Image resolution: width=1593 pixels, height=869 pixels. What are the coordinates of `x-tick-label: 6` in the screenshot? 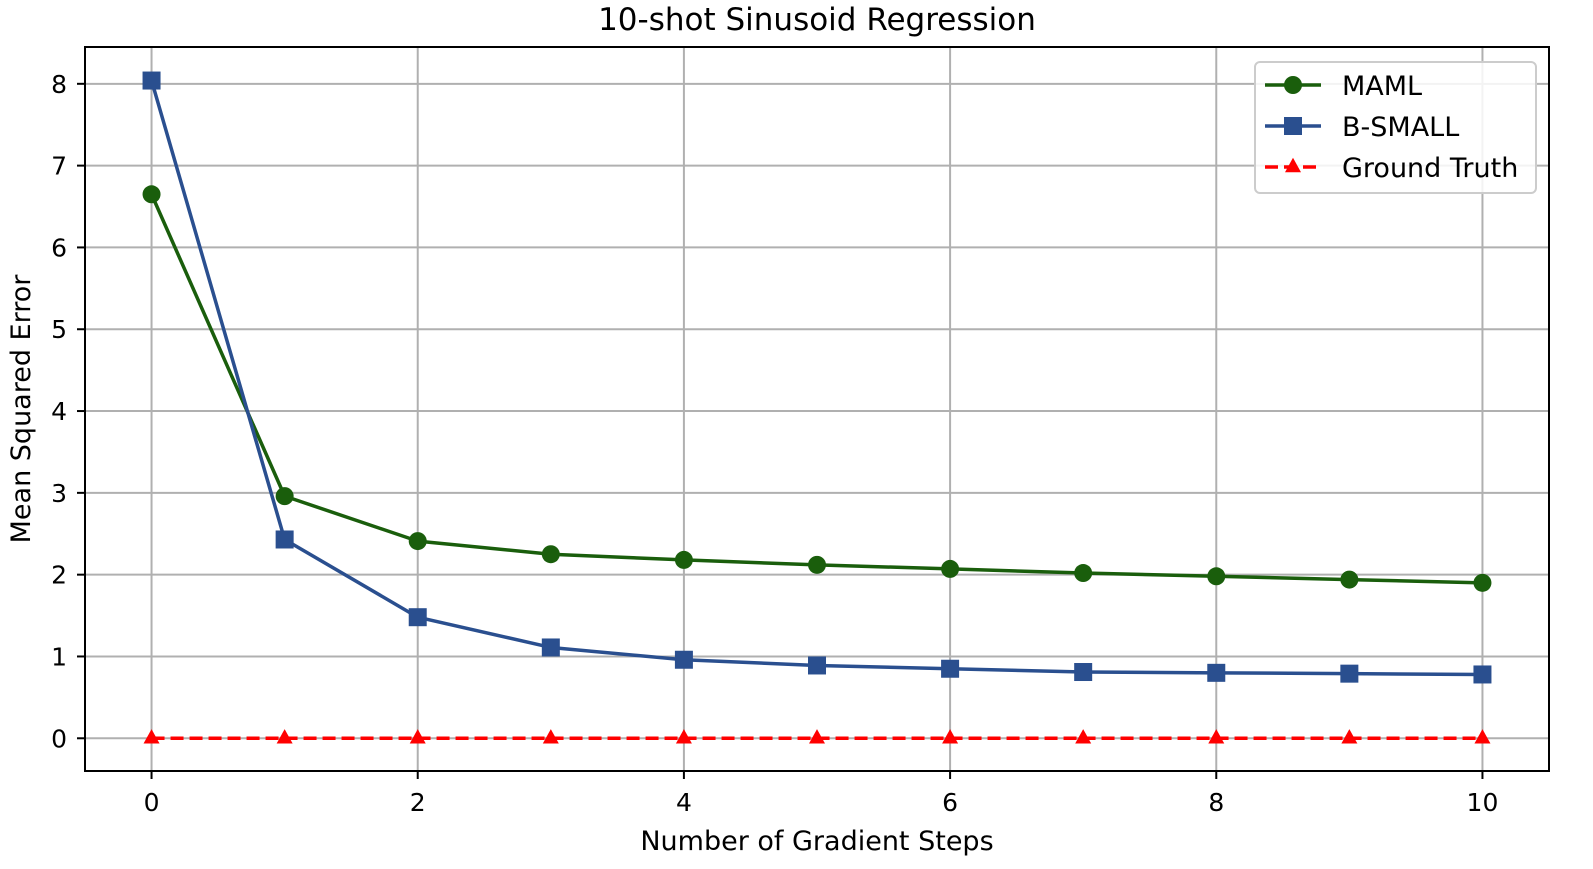 It's located at (950, 802).